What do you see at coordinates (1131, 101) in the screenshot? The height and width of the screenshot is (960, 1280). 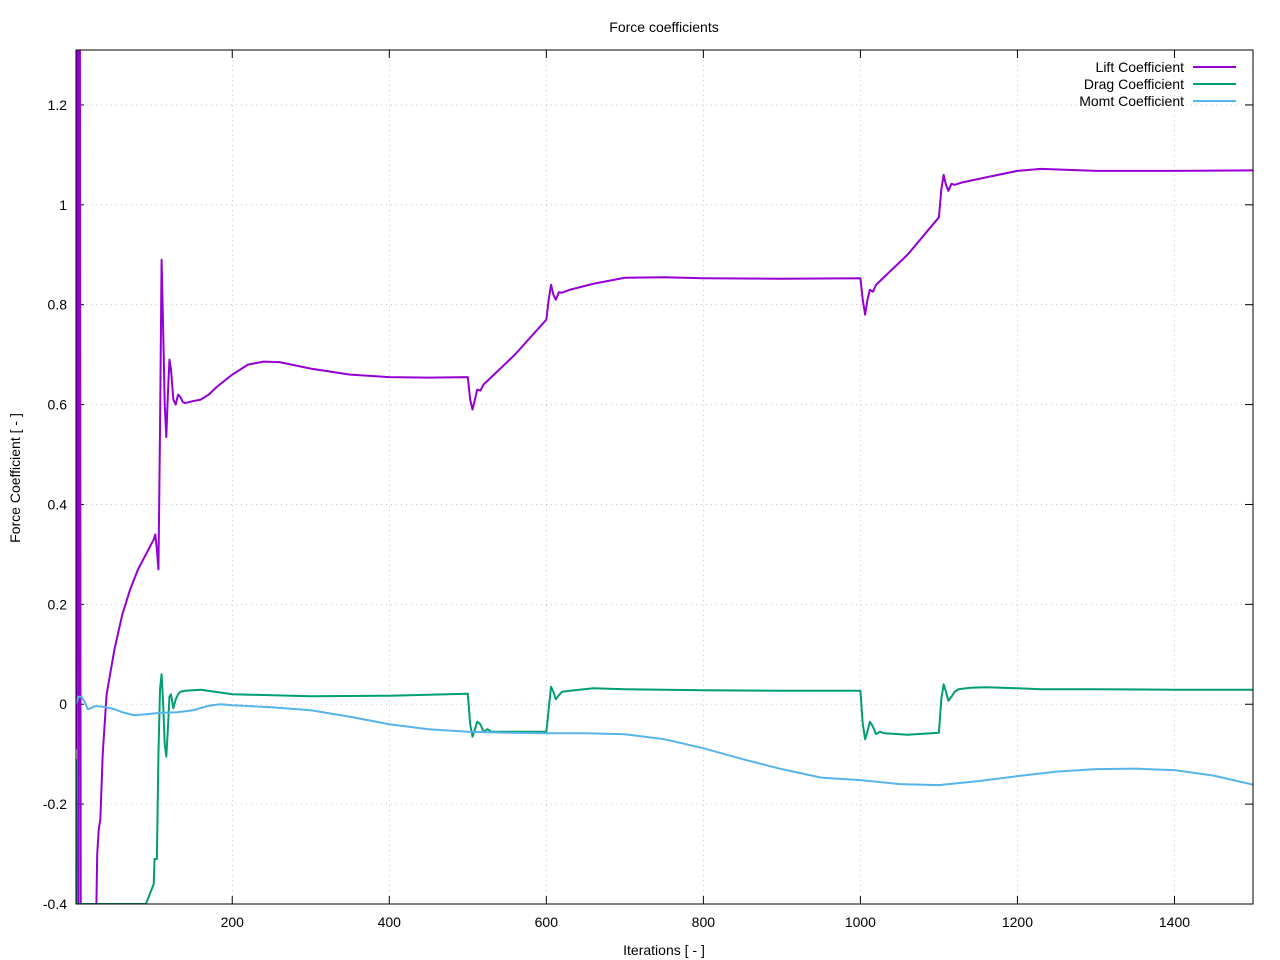 I see `legend-label-momt-coefficient: Momt Coefficient` at bounding box center [1131, 101].